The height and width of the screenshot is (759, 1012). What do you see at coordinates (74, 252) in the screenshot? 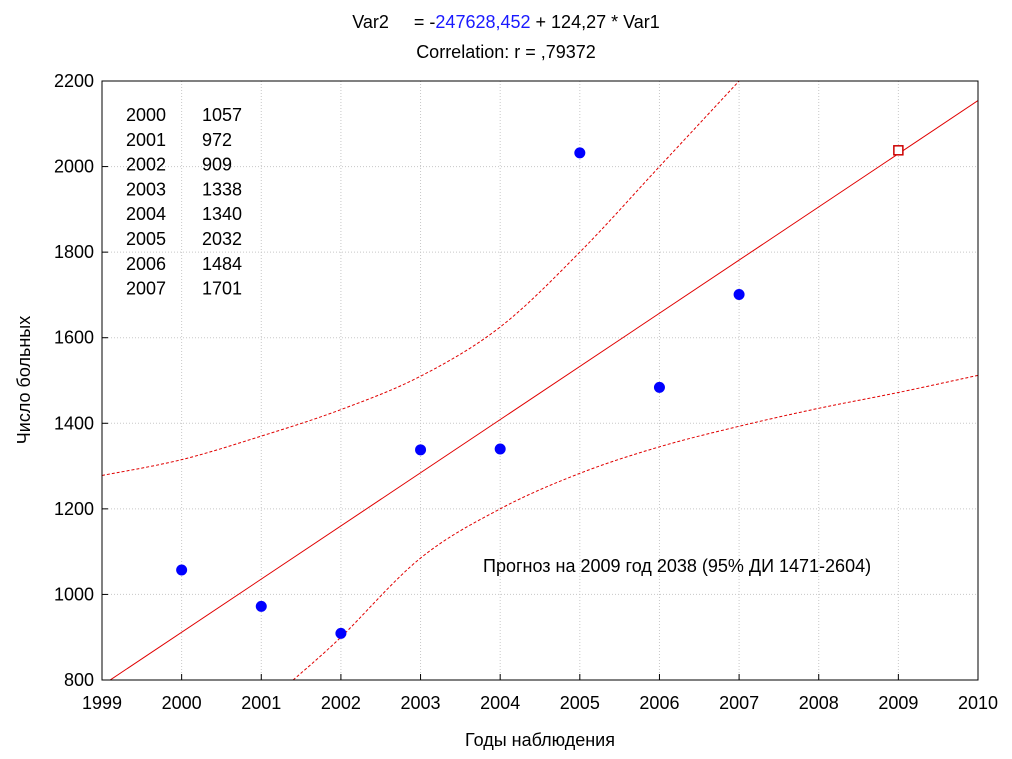
I see `y-tick-label: 1800` at bounding box center [74, 252].